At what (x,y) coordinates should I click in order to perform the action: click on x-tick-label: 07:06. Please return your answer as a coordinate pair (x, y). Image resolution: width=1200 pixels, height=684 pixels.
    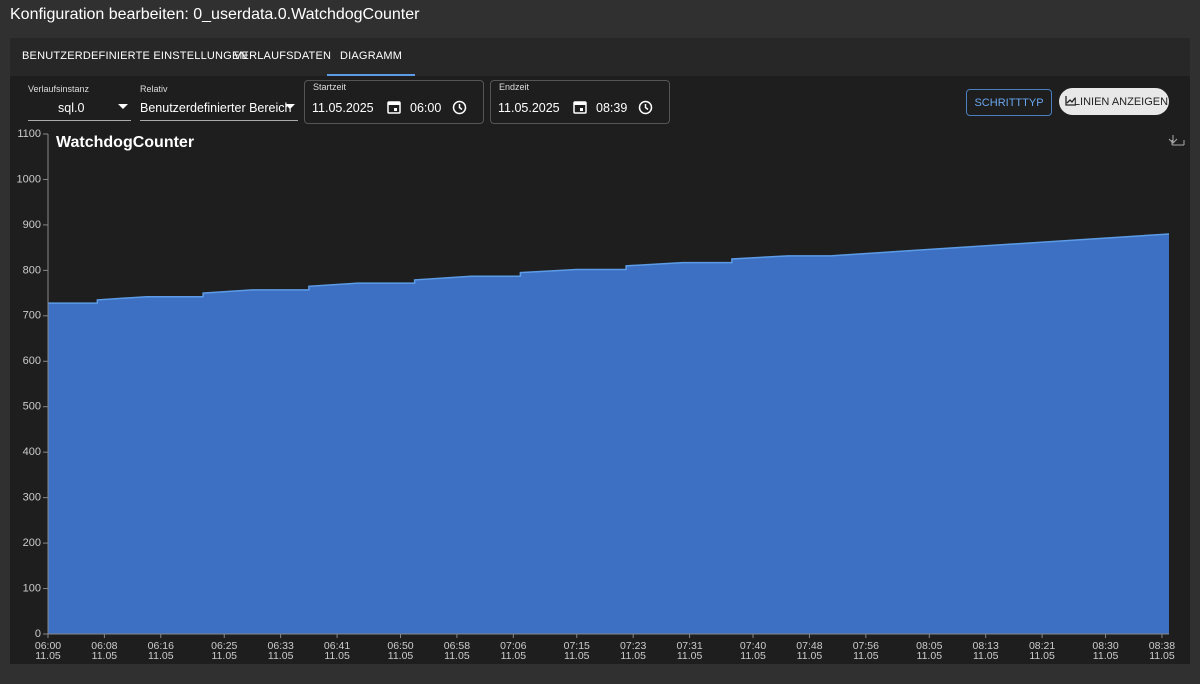
    Looking at the image, I should click on (513, 646).